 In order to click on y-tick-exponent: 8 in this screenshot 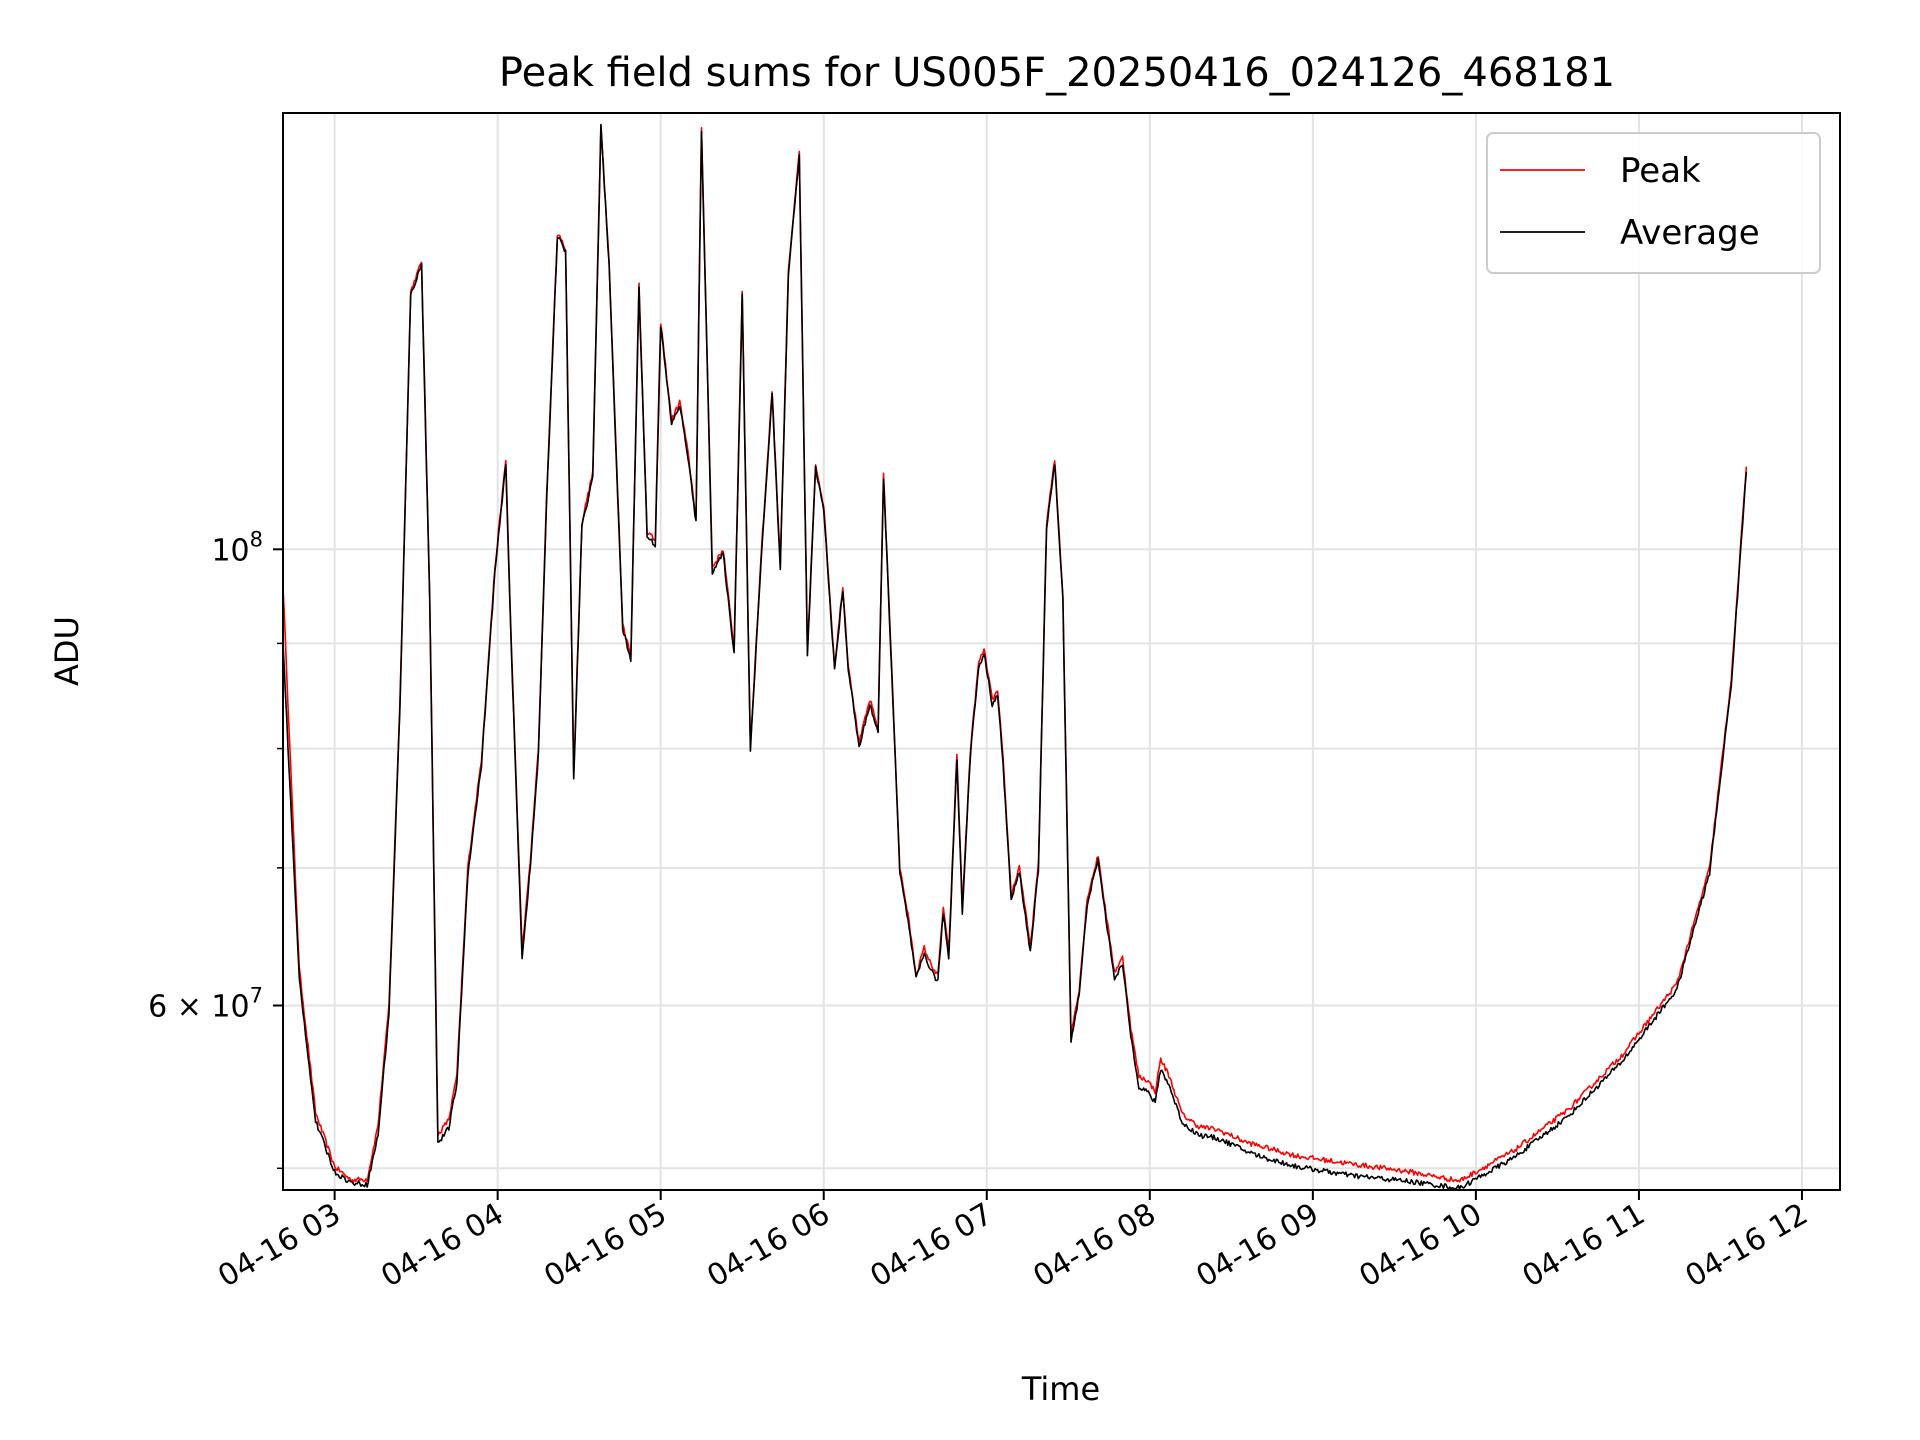, I will do `click(256, 539)`.